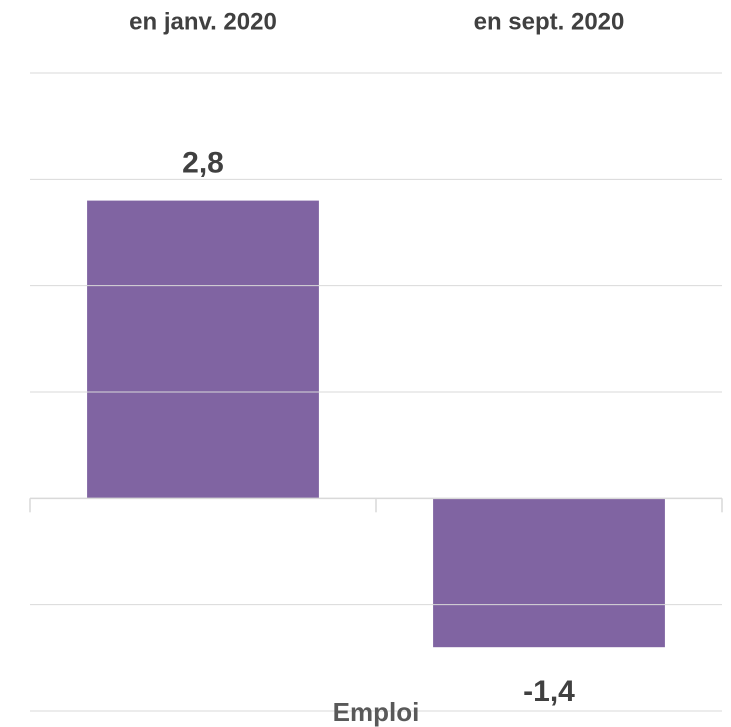 The image size is (731, 727). What do you see at coordinates (376, 712) in the screenshot?
I see `x-axis-label: Emploi` at bounding box center [376, 712].